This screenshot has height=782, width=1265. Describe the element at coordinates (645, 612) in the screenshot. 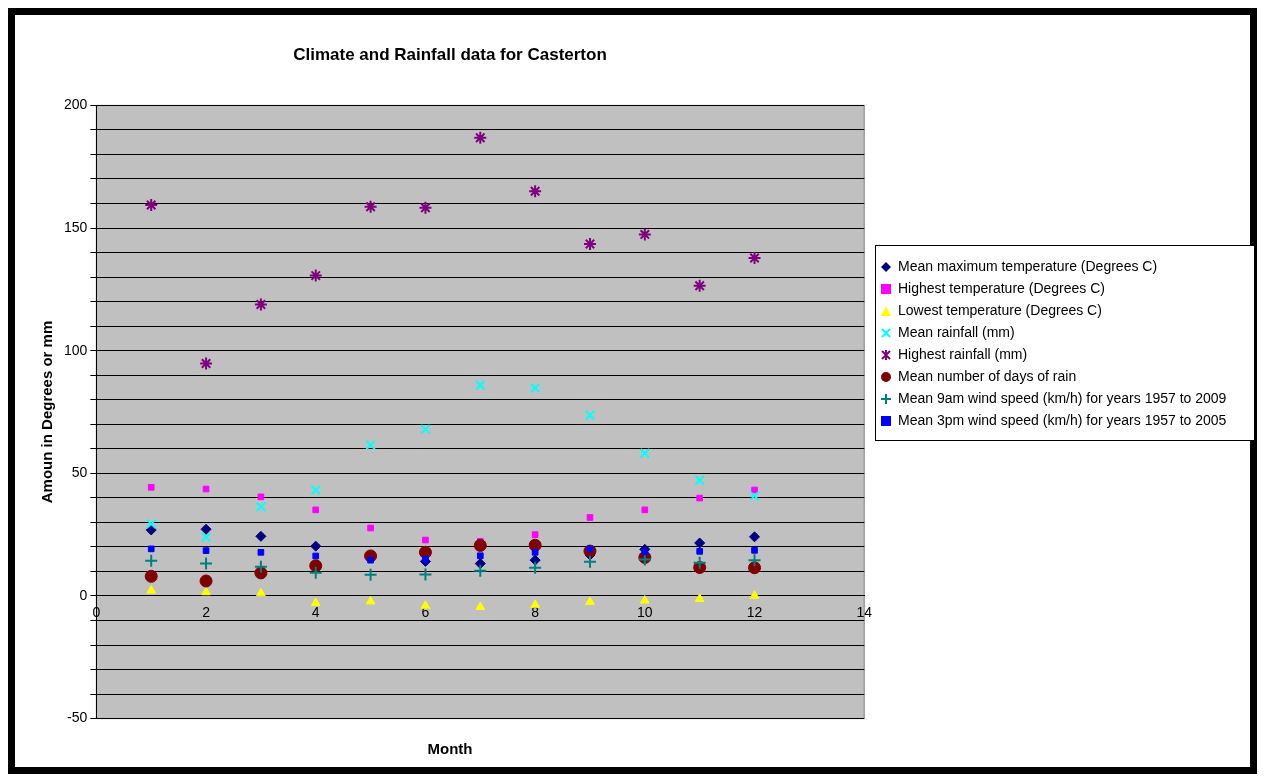

I see `x-tick-label: 10` at that location.